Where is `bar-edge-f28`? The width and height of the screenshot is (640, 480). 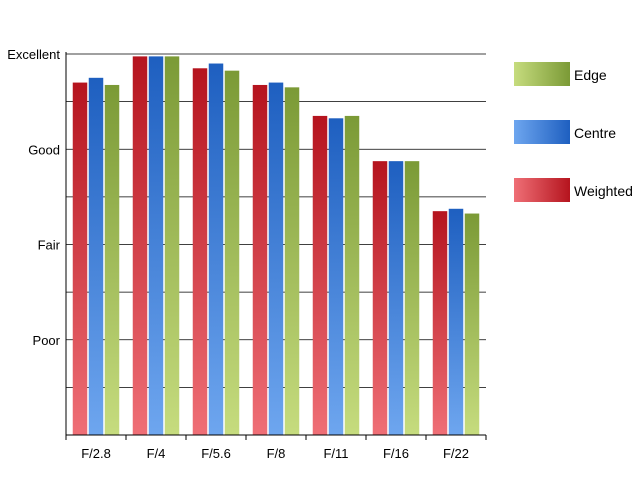 bar-edge-f28 is located at coordinates (112, 260).